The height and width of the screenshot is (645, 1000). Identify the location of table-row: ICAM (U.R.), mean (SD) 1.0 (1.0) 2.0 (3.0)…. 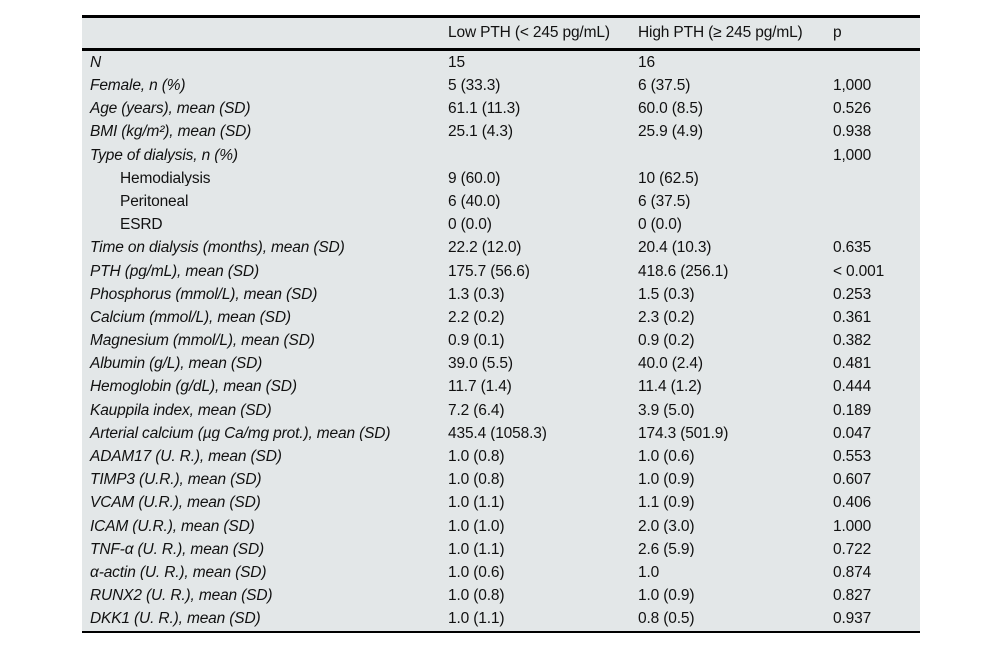
(501, 526).